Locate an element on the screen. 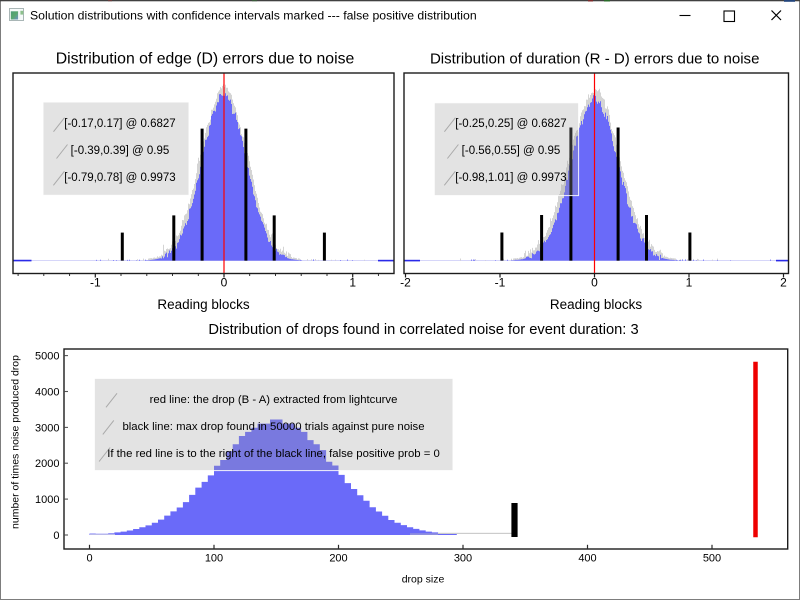 The width and height of the screenshot is (800, 600). svg-text: 1000 is located at coordinates (47, 500).